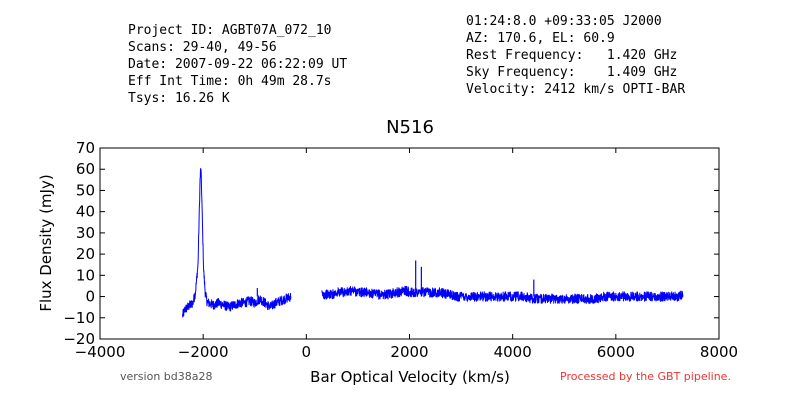 Image resolution: width=800 pixels, height=400 pixels. Describe the element at coordinates (85, 190) in the screenshot. I see `y-tick-label: 50` at that location.